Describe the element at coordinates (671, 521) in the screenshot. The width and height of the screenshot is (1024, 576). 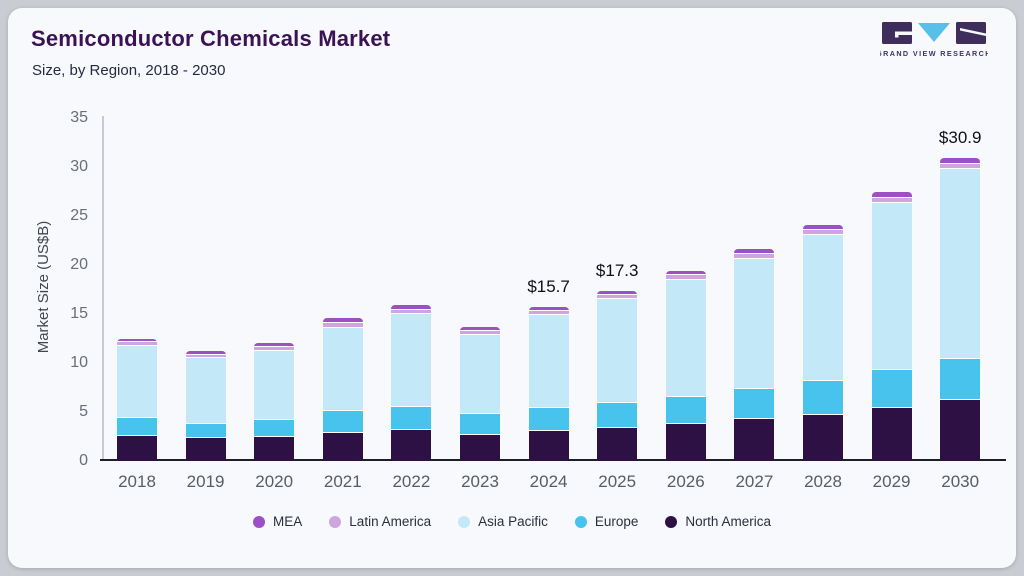
I see `legend-dot-north-america` at that location.